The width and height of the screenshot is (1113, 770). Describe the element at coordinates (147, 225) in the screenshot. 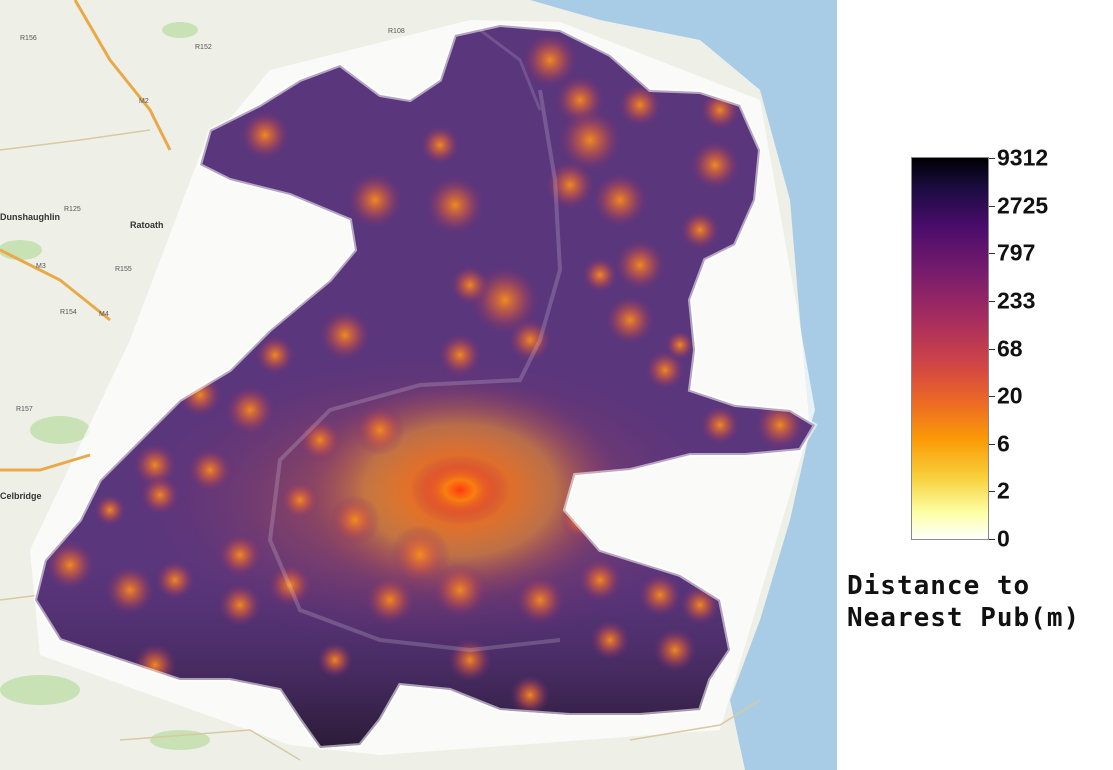

I see `place-label-ratoath: Ratoath` at that location.